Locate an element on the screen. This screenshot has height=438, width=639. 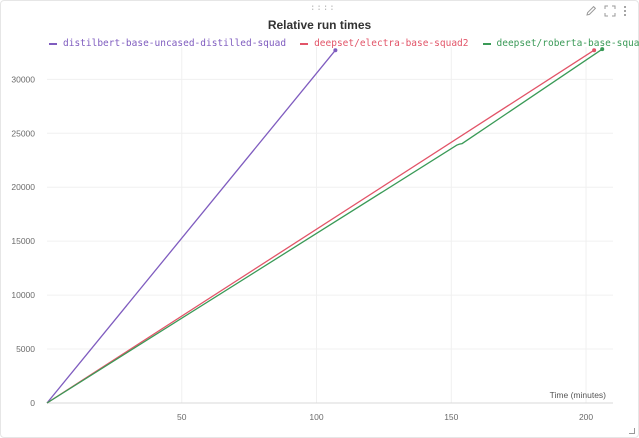
x-tick-label: 150 is located at coordinates (451, 417).